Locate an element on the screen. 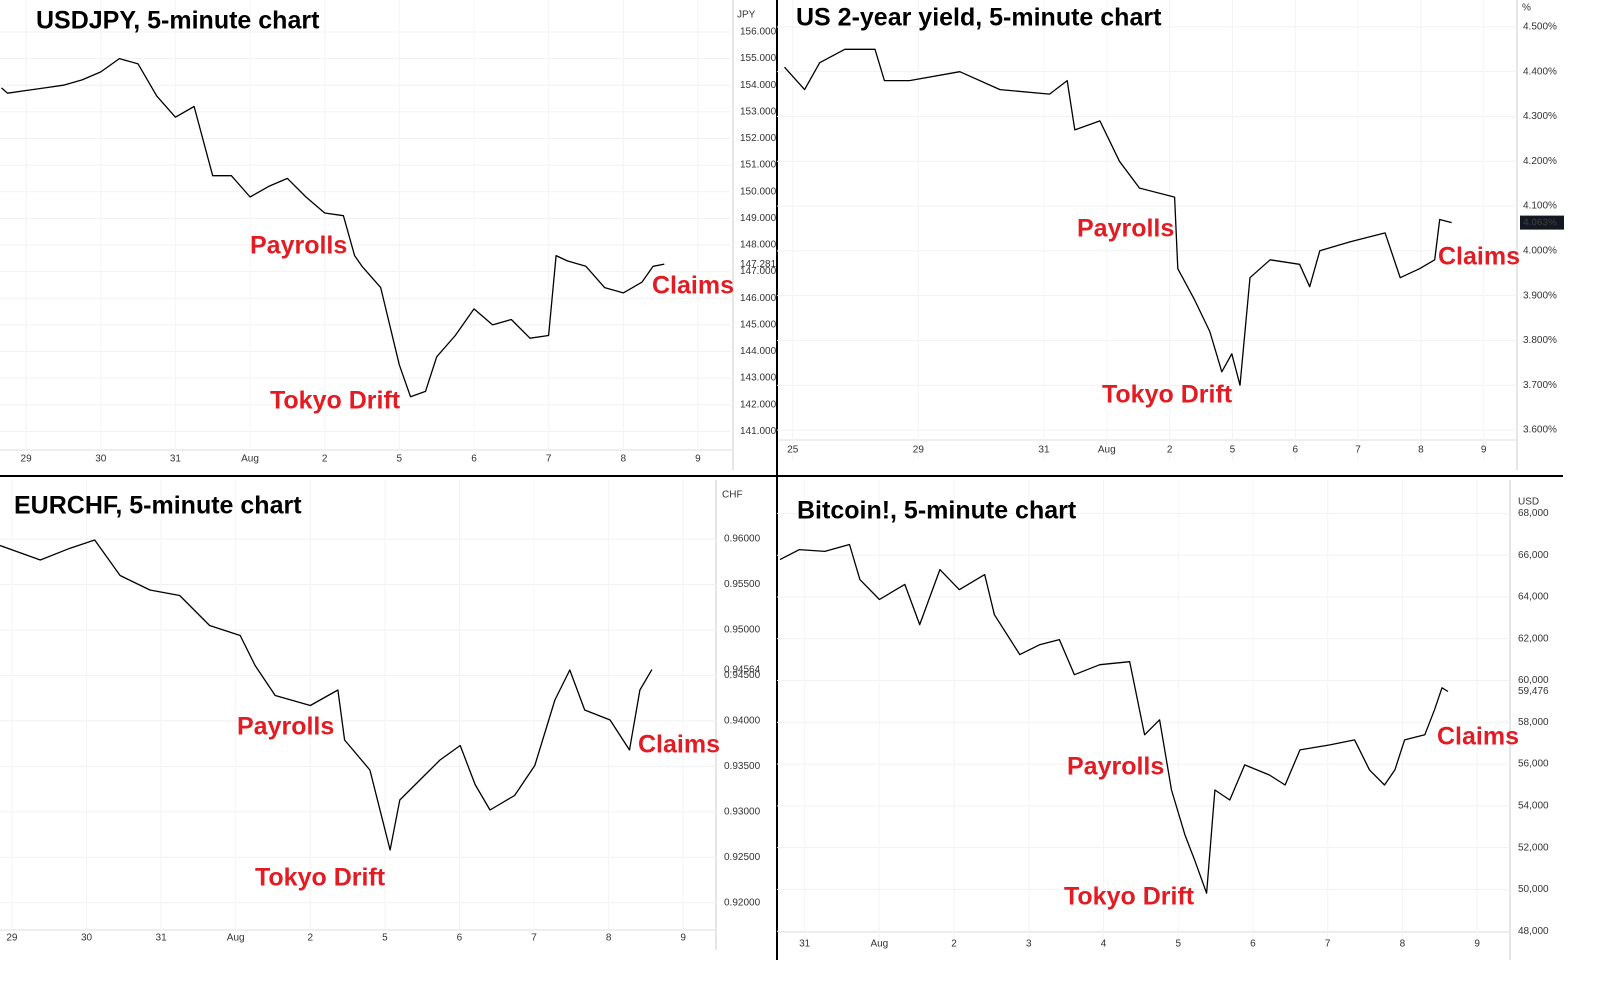 The width and height of the screenshot is (1600, 991). last-value-bg is located at coordinates (1542, 222).